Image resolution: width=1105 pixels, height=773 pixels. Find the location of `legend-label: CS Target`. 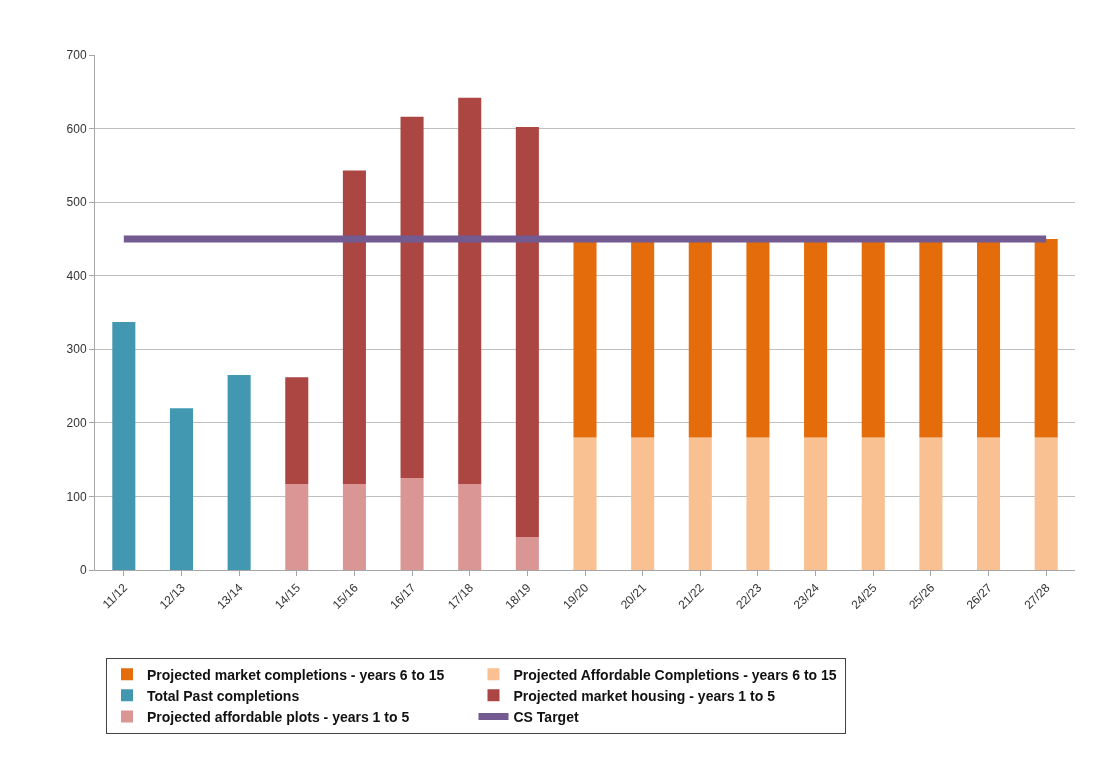

legend-label: CS Target is located at coordinates (546, 717).